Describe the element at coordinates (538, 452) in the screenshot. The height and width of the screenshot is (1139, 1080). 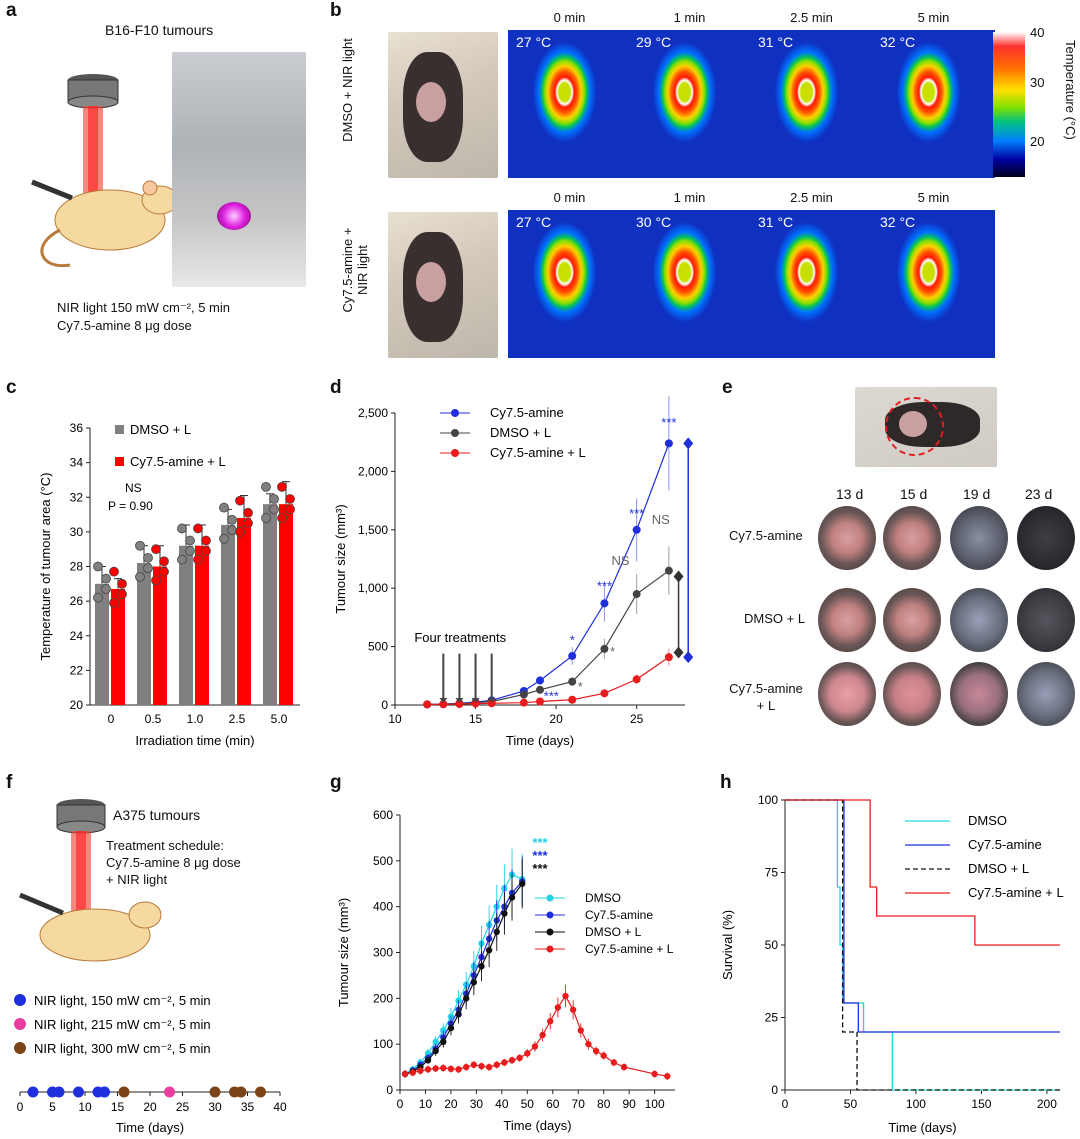
I see `legend-label: Cy7.5-amine + L` at that location.